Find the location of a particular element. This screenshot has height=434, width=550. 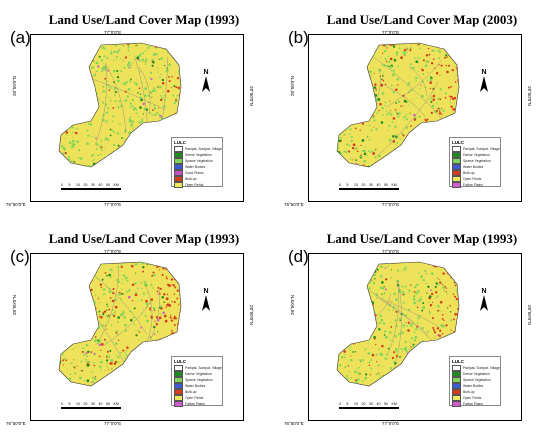

panel-letter: (a) is located at coordinates (20, 37).